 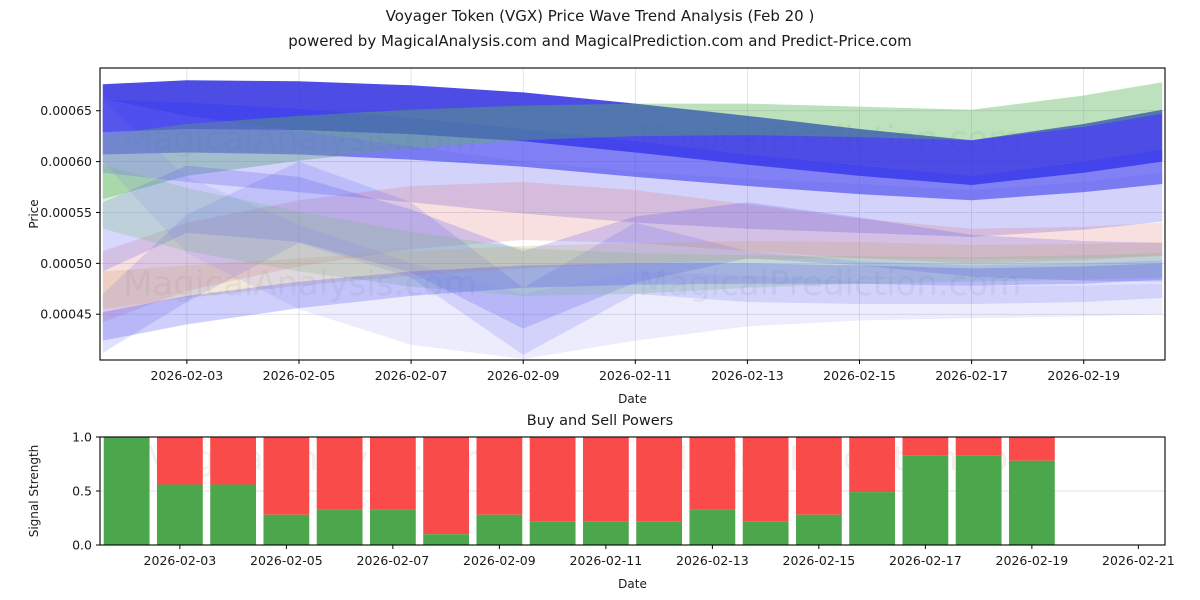 I want to click on price-ytick-label: 0.00055, so click(x=66, y=212).